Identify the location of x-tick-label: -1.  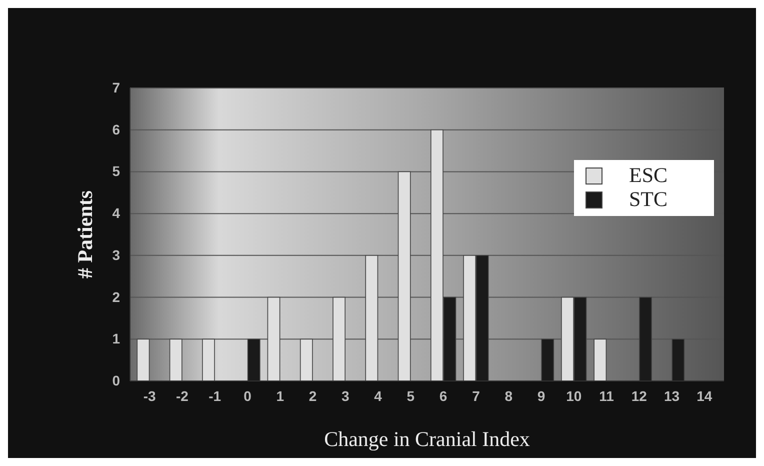
(215, 396).